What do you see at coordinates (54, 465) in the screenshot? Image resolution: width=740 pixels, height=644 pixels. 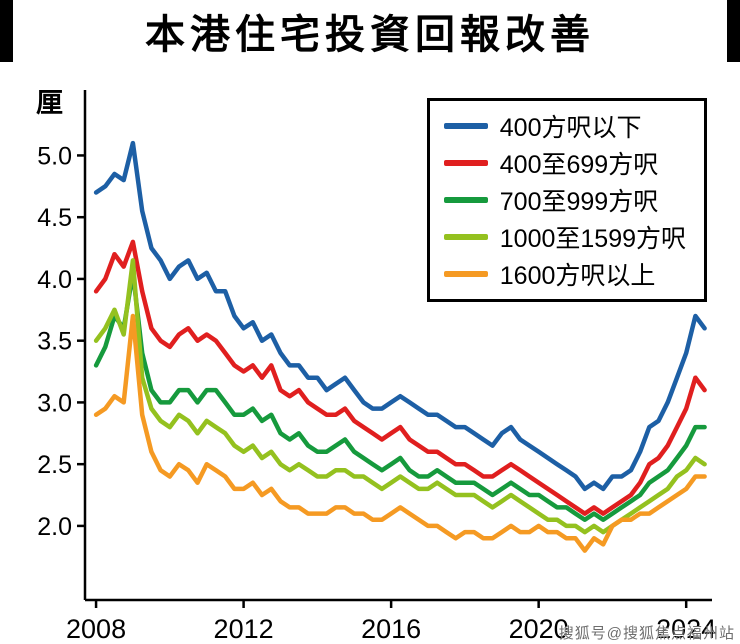 I see `y-tick-label: 2.5` at bounding box center [54, 465].